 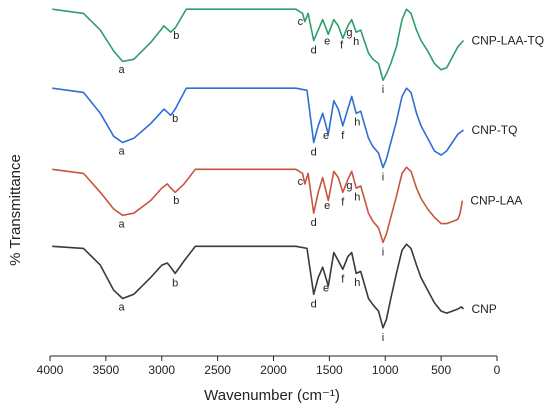 I want to click on x-tick-label: 500, so click(x=441, y=370).